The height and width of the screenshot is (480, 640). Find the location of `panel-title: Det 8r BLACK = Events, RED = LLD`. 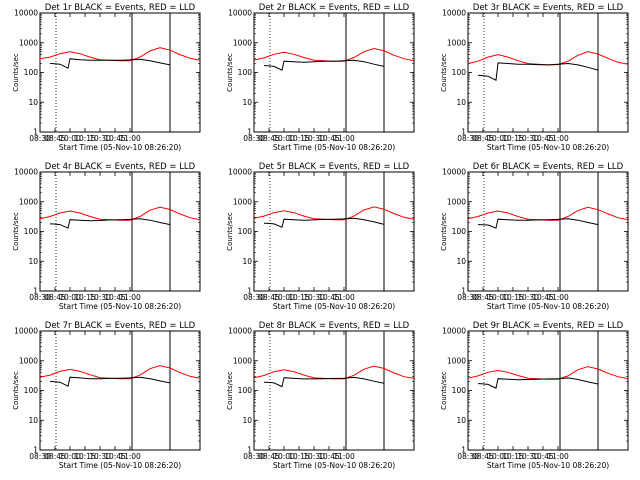

panel-title: Det 8r BLACK = Events, RED = LLD is located at coordinates (334, 326).